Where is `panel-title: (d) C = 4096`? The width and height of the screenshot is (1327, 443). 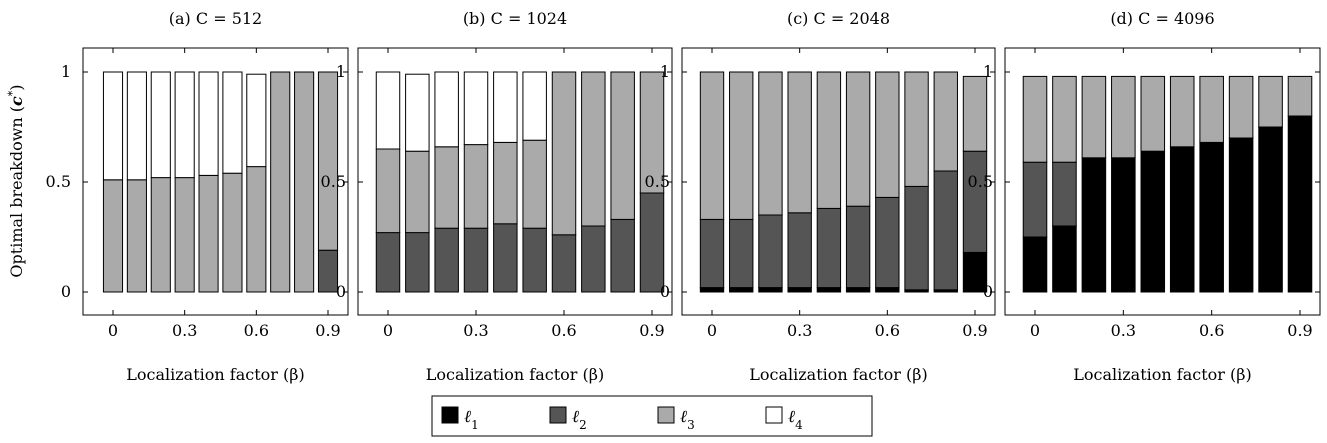
panel-title: (d) C = 4096 is located at coordinates (1162, 18).